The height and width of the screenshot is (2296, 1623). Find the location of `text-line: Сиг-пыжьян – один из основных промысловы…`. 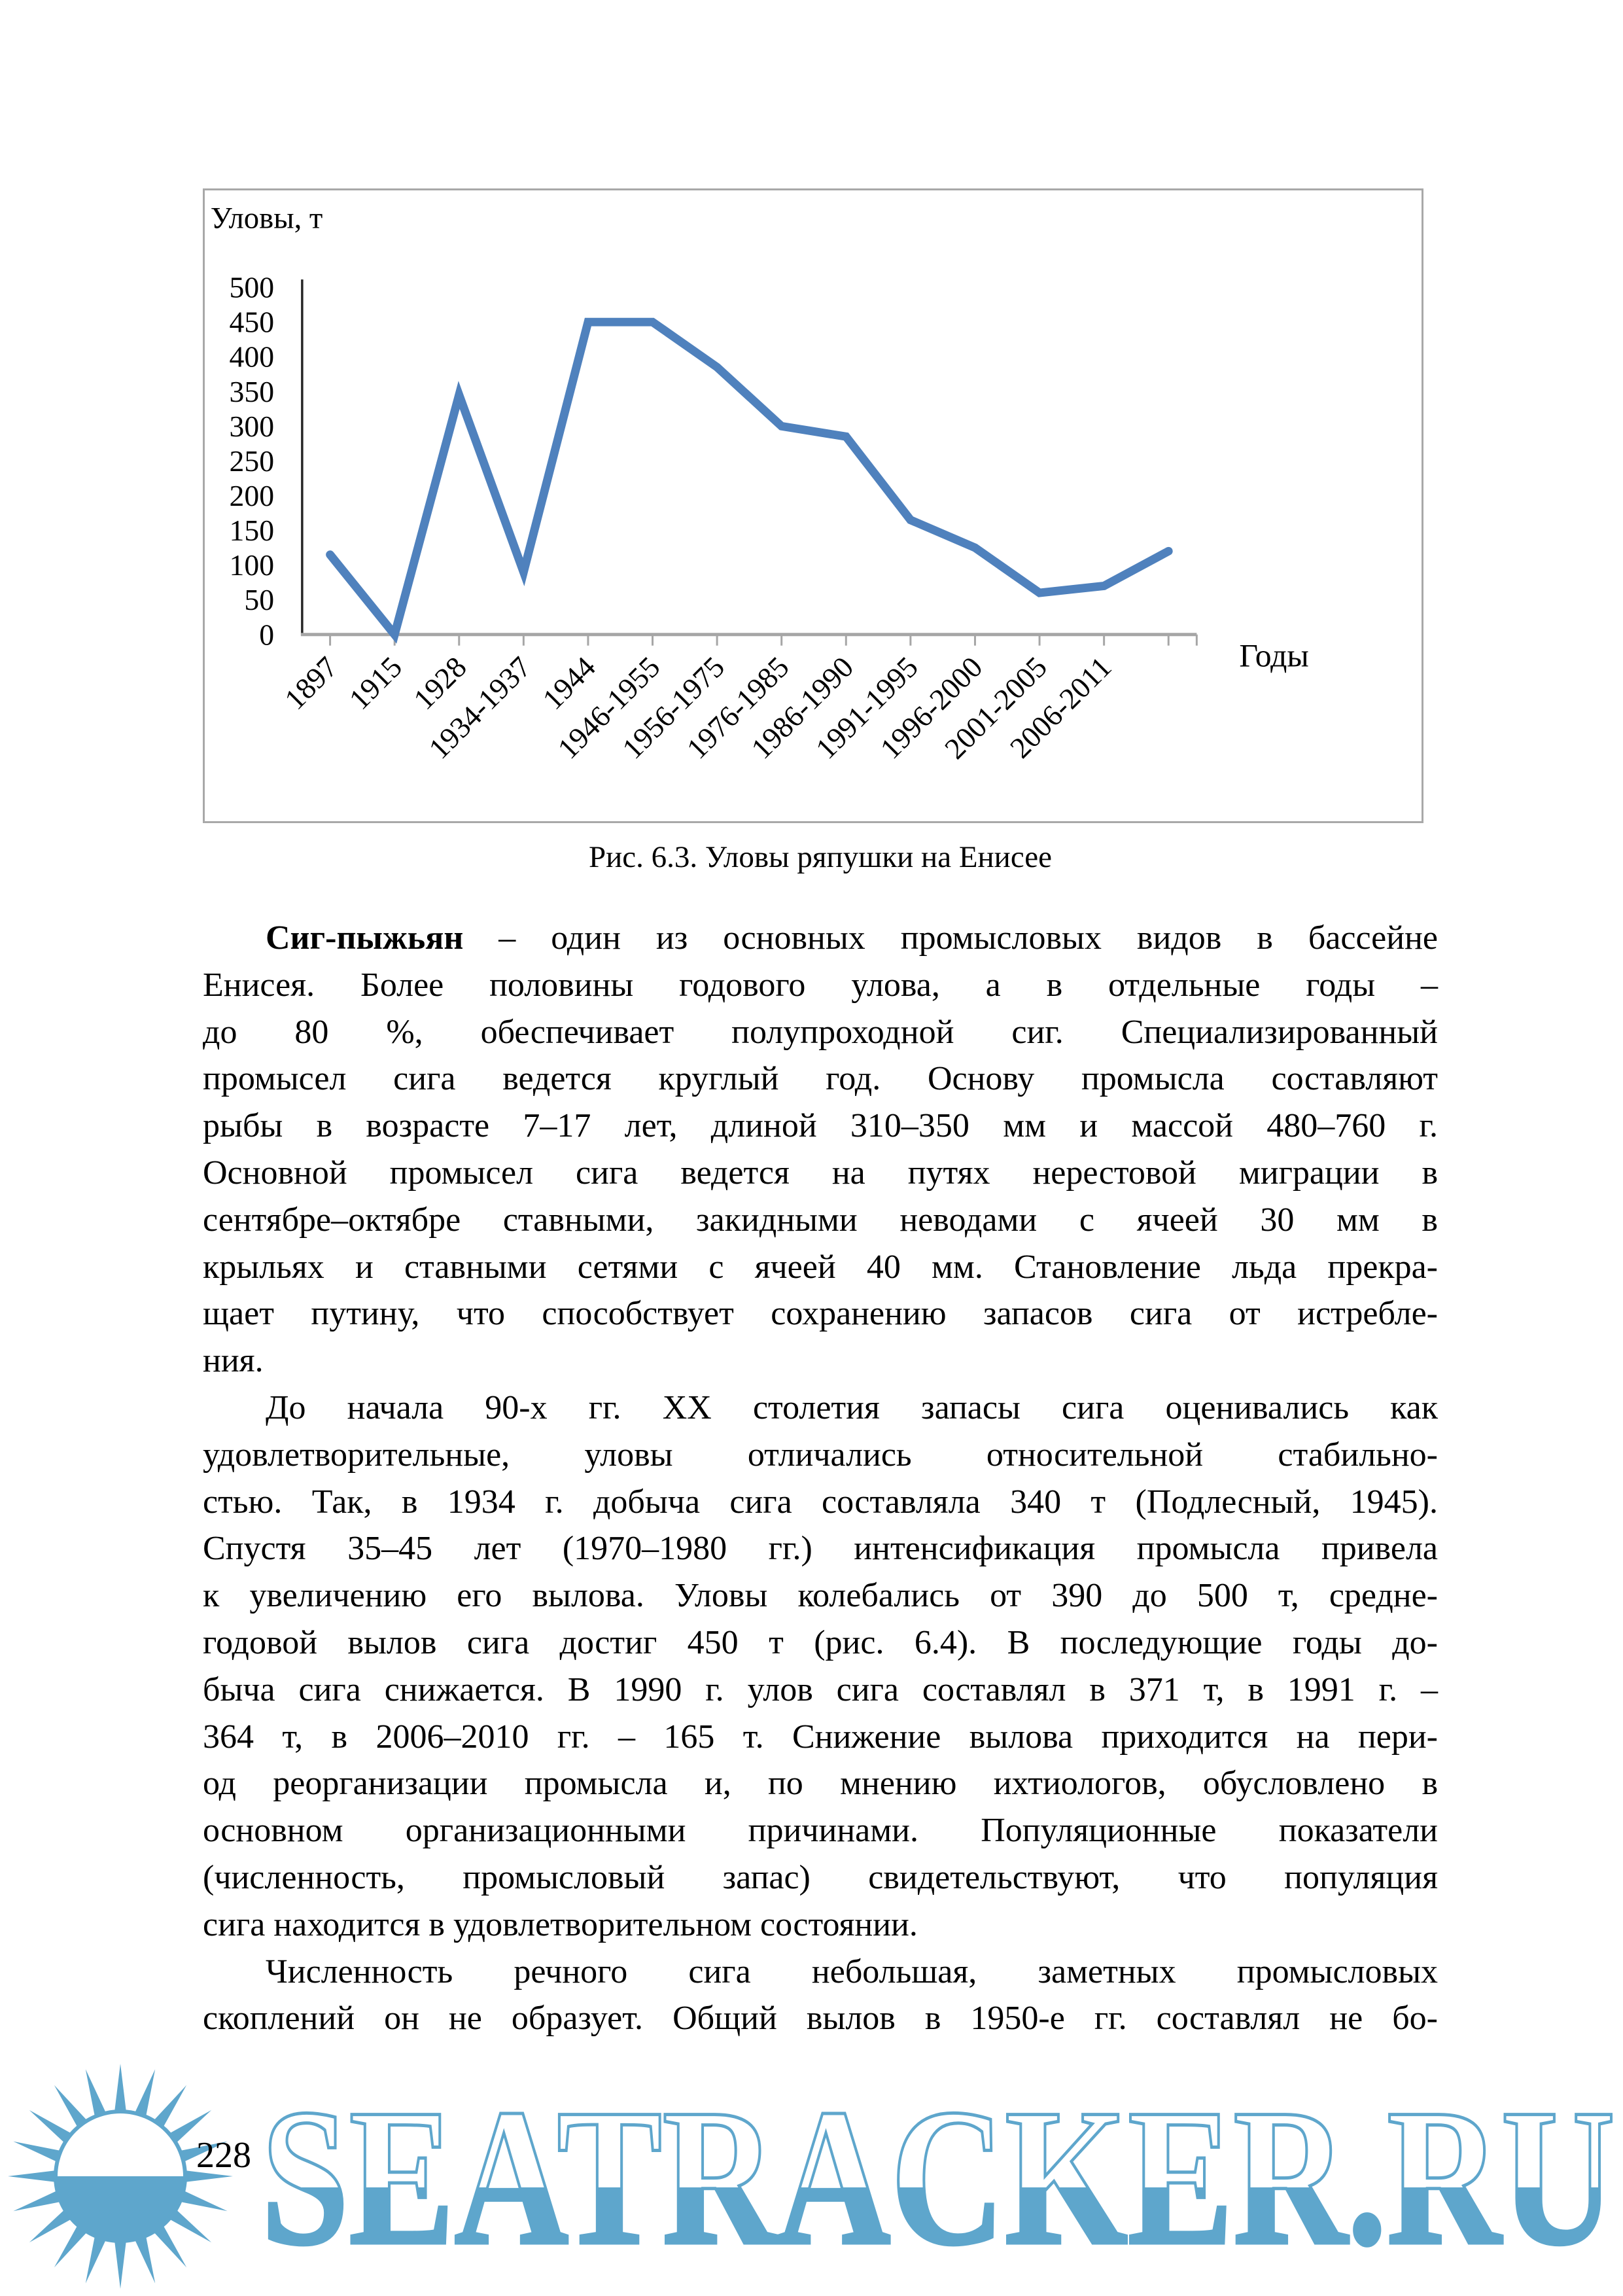

text-line: Сиг-пыжьян – один из основных промысловы… is located at coordinates (852, 938).